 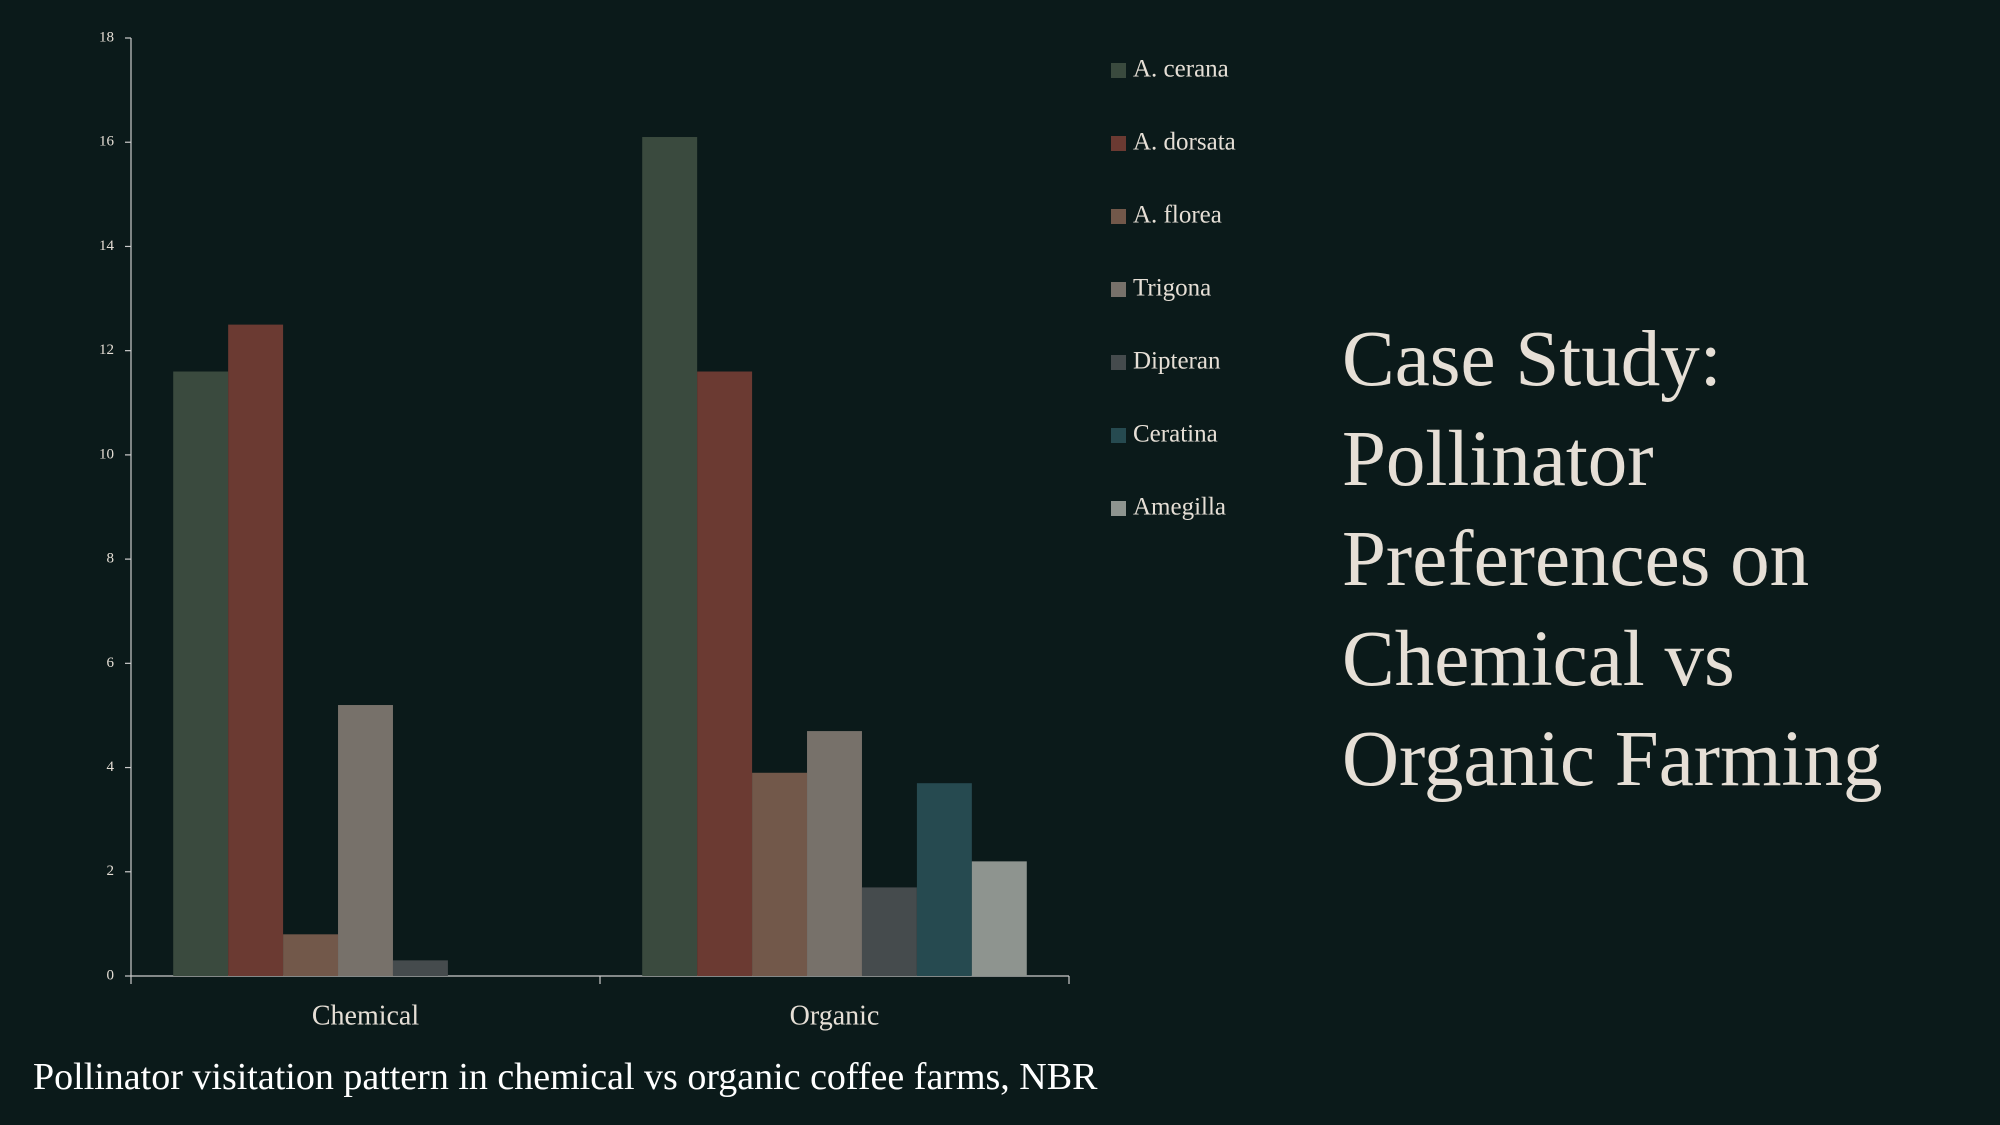 What do you see at coordinates (111, 663) in the screenshot?
I see `y-tick-label: 6` at bounding box center [111, 663].